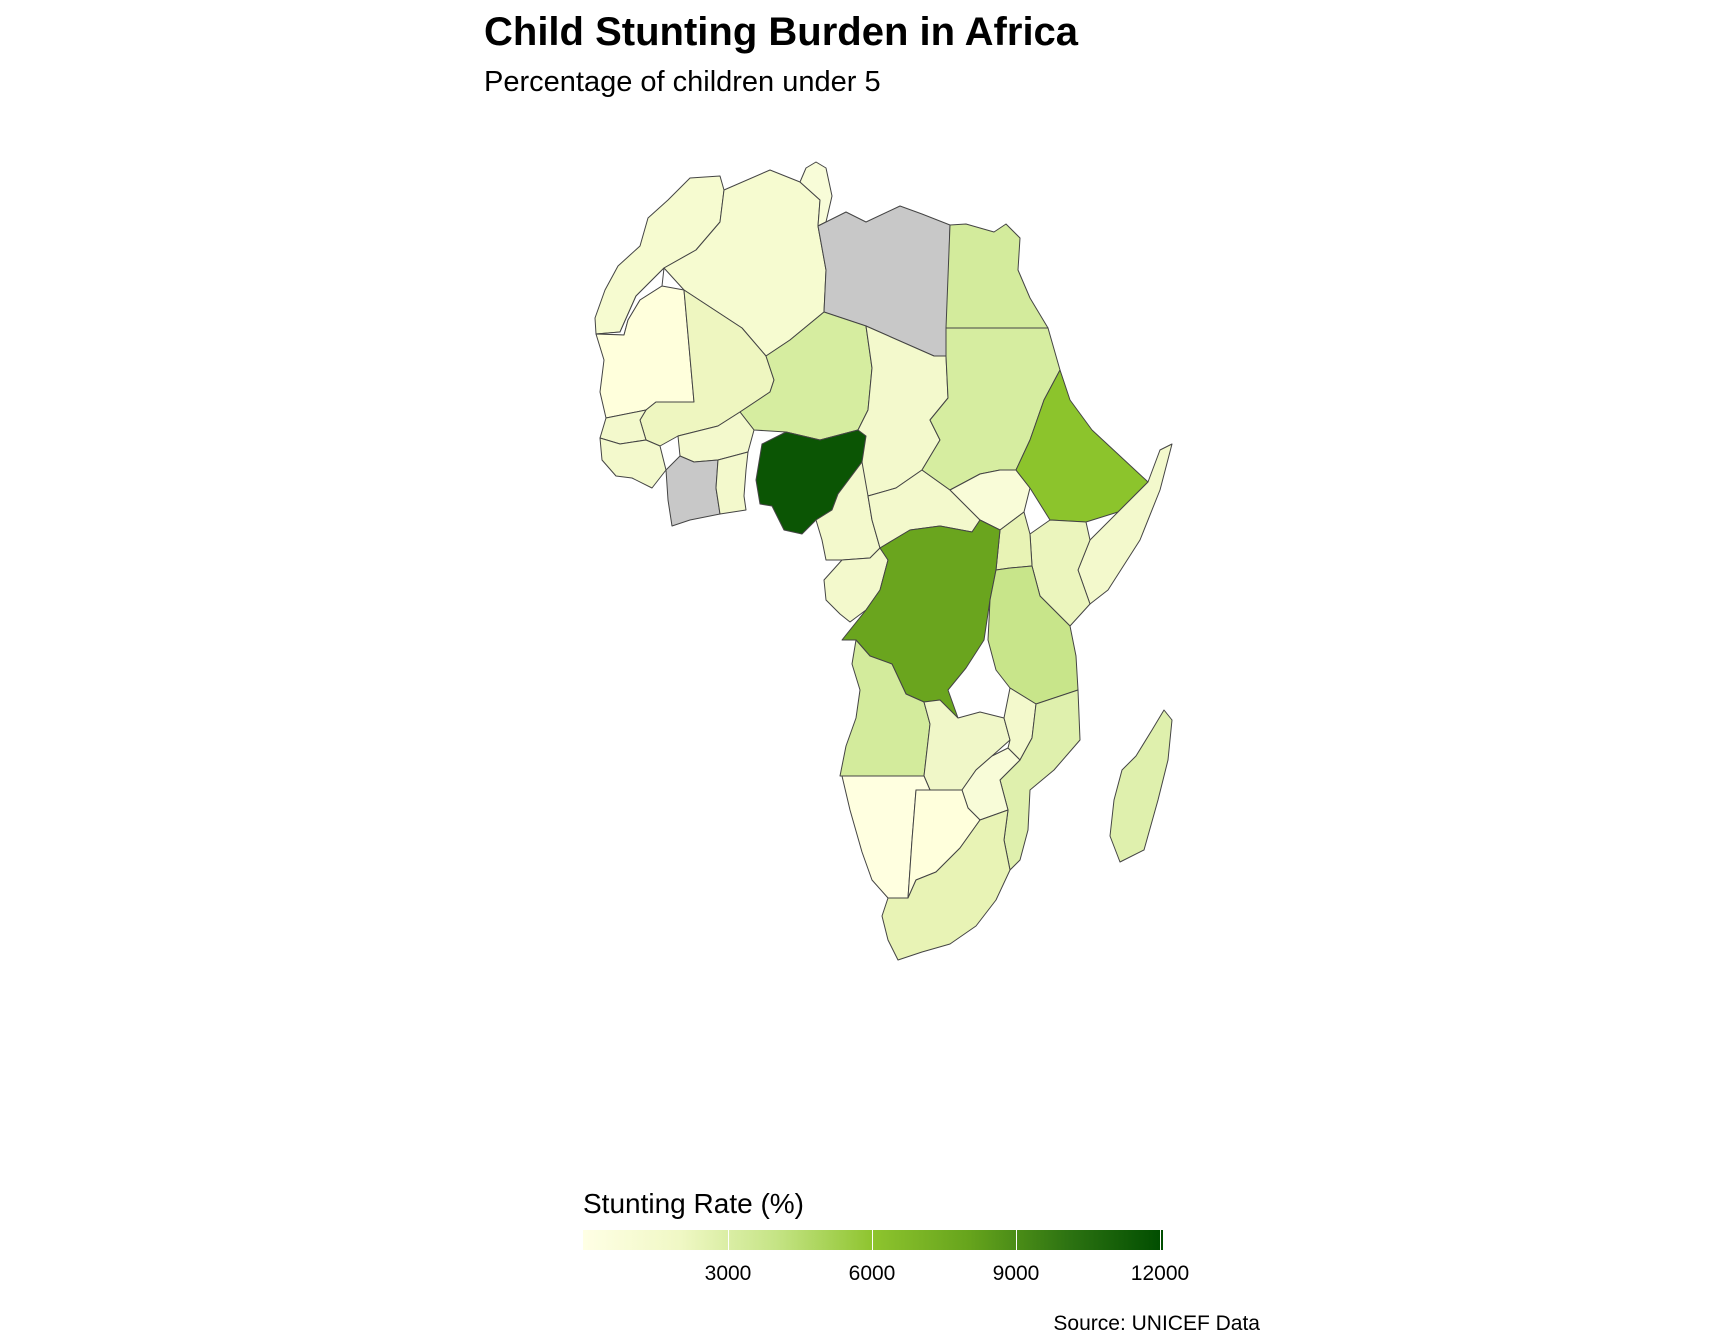 The width and height of the screenshot is (1728, 1344). Describe the element at coordinates (921, 619) in the screenshot. I see `region-drc` at that location.